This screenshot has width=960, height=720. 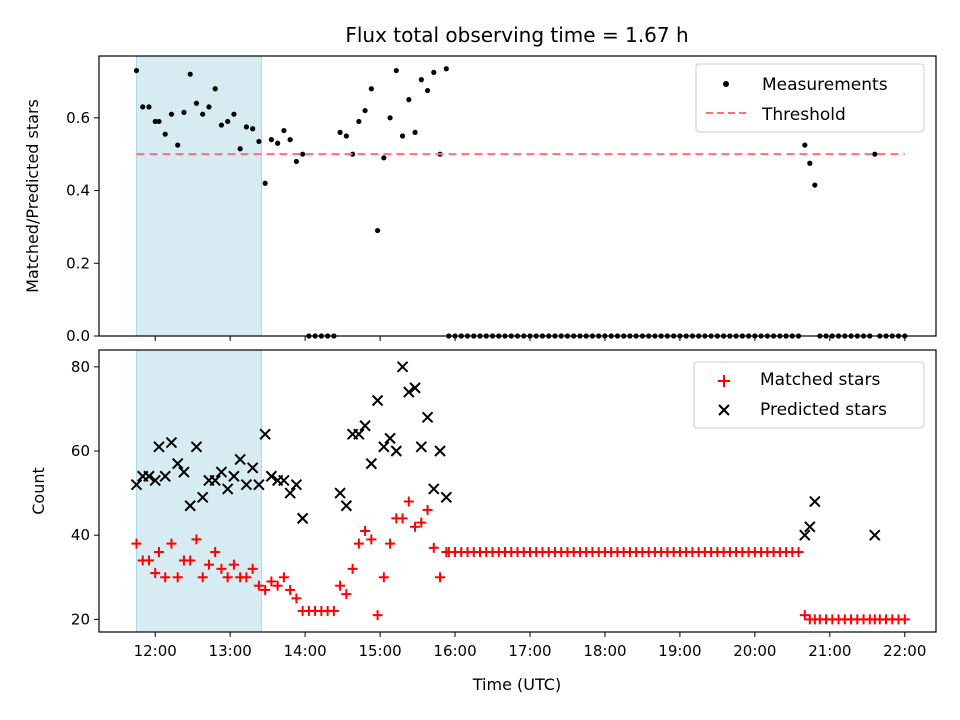 I want to click on legend-measurements-marker, so click(x=726, y=84).